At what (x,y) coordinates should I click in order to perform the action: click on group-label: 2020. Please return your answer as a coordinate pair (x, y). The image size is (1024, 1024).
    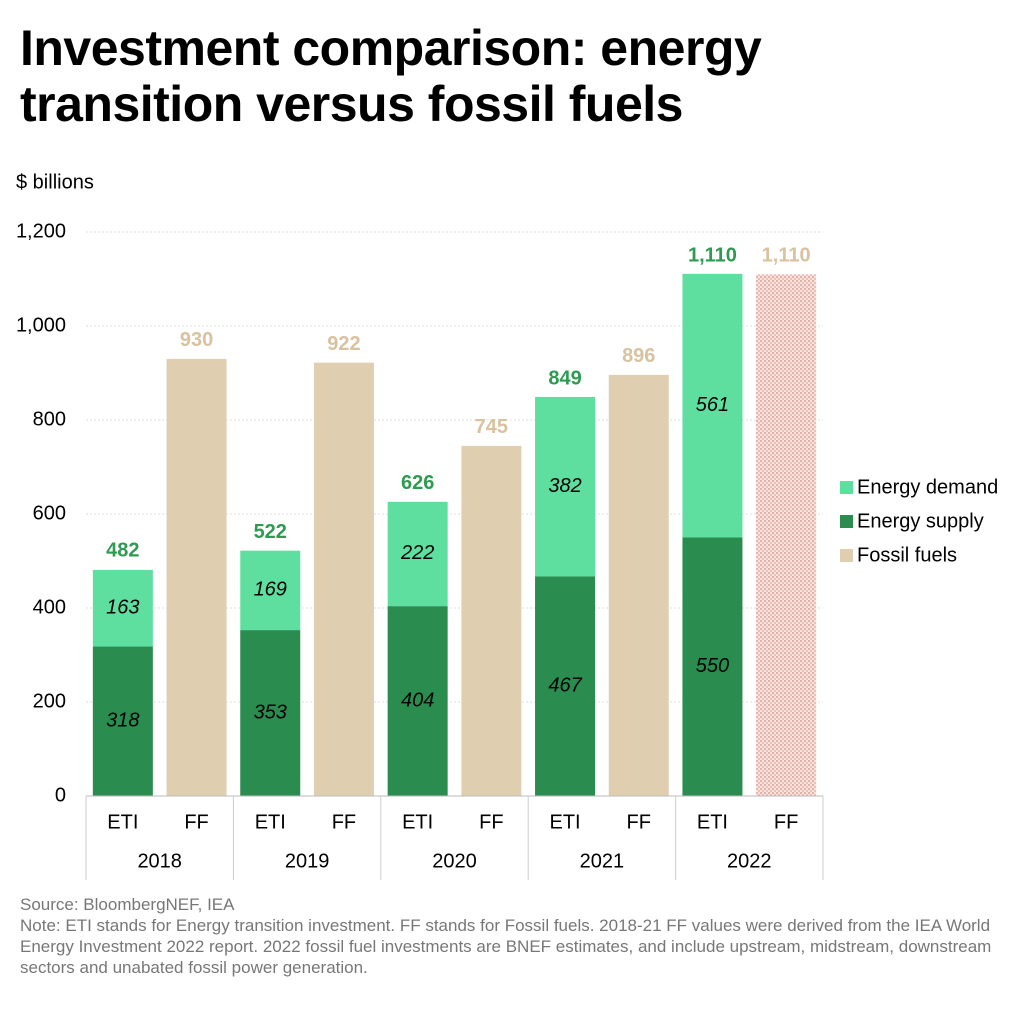
    Looking at the image, I should click on (454, 861).